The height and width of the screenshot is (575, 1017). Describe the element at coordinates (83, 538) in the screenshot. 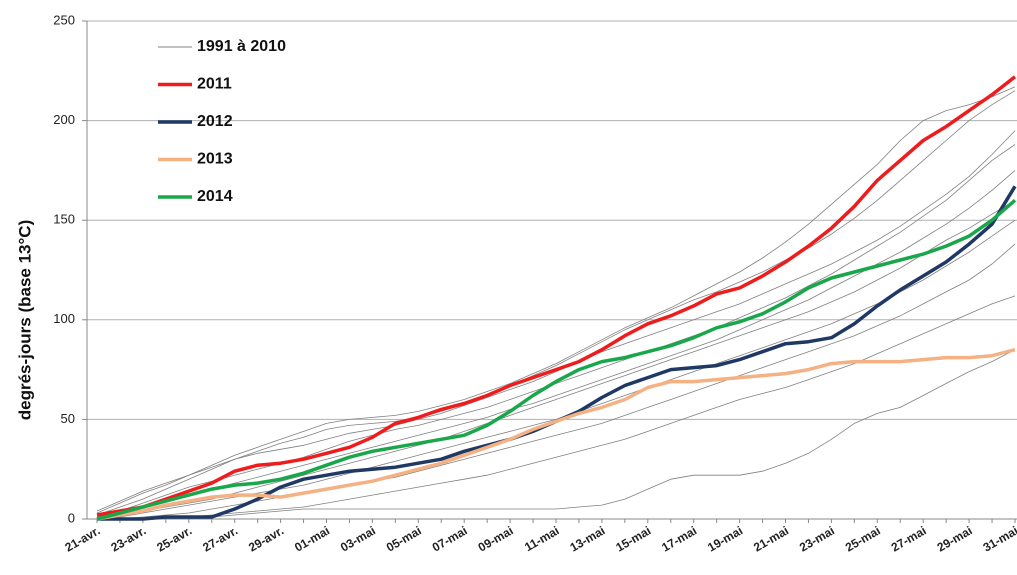

I see `x-tick-label: 21-avr.` at that location.